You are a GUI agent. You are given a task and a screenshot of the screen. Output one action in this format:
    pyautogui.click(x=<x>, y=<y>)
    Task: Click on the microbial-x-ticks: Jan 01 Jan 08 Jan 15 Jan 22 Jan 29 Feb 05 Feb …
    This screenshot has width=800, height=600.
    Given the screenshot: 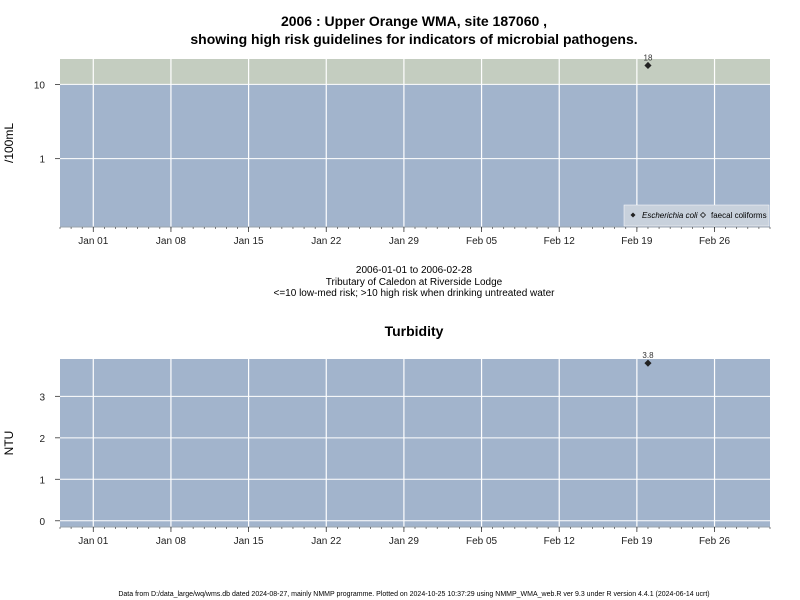 What is the action you would take?
    pyautogui.click(x=415, y=237)
    